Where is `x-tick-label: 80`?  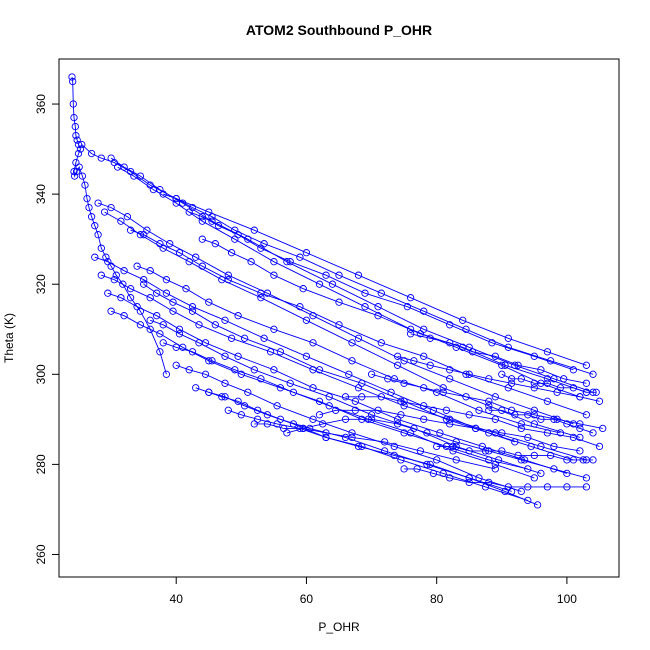 x-tick-label: 80 is located at coordinates (437, 599).